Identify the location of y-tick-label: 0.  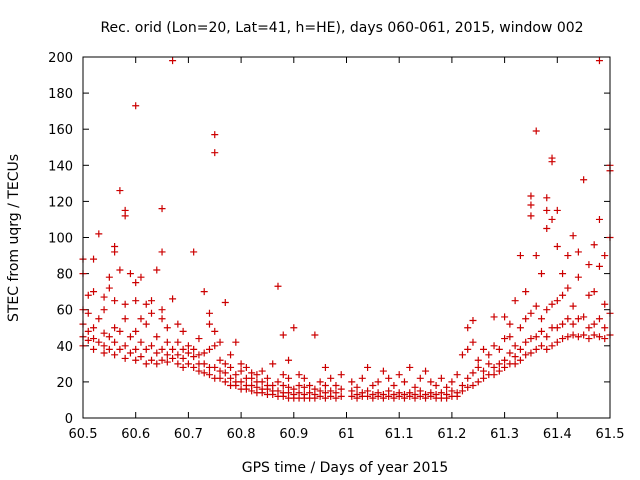
(69, 419).